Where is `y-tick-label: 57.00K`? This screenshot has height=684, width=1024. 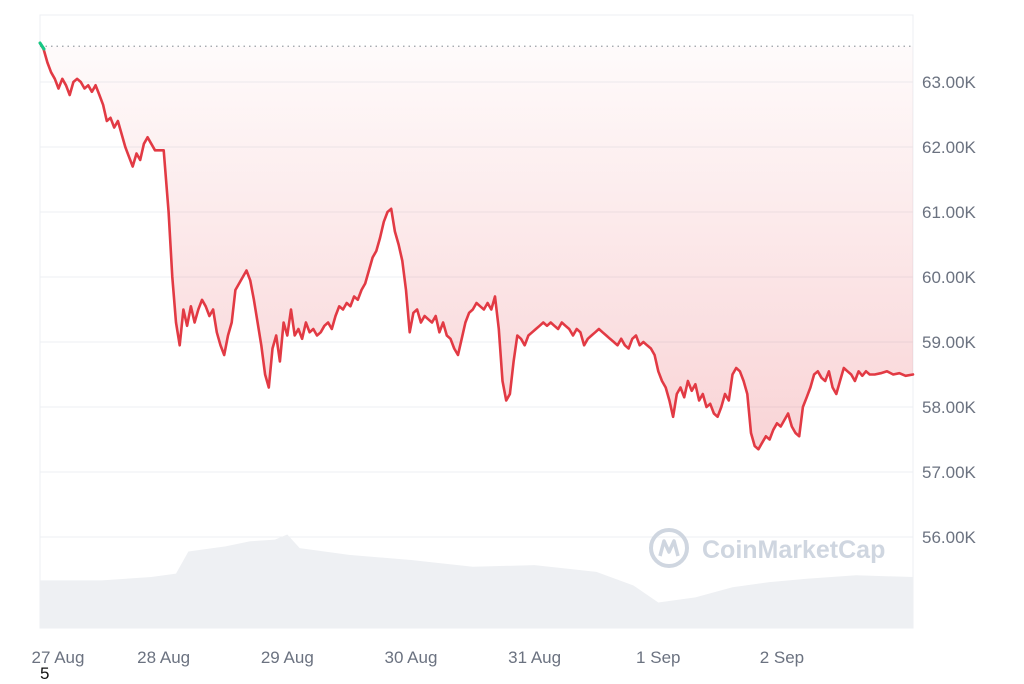 y-tick-label: 57.00K is located at coordinates (949, 472).